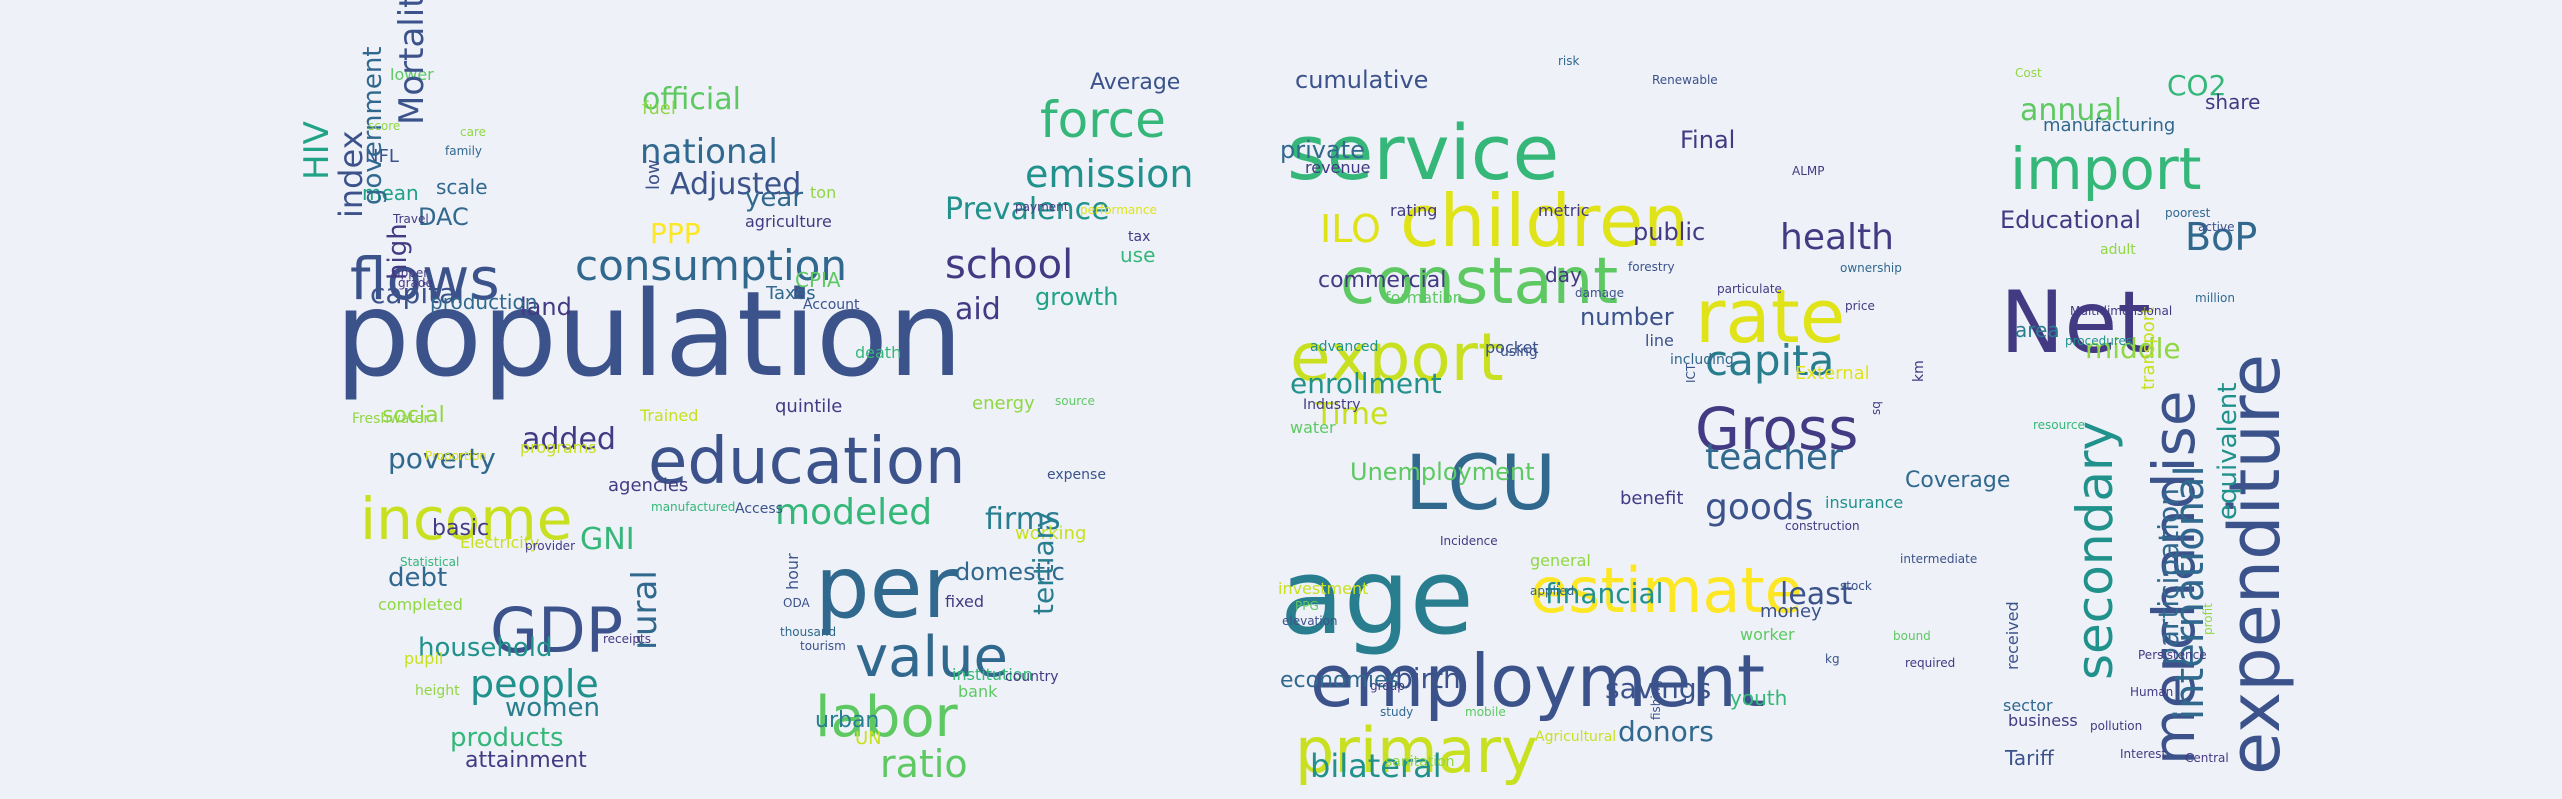  Describe the element at coordinates (675, 233) in the screenshot. I see `word: PPP` at that location.